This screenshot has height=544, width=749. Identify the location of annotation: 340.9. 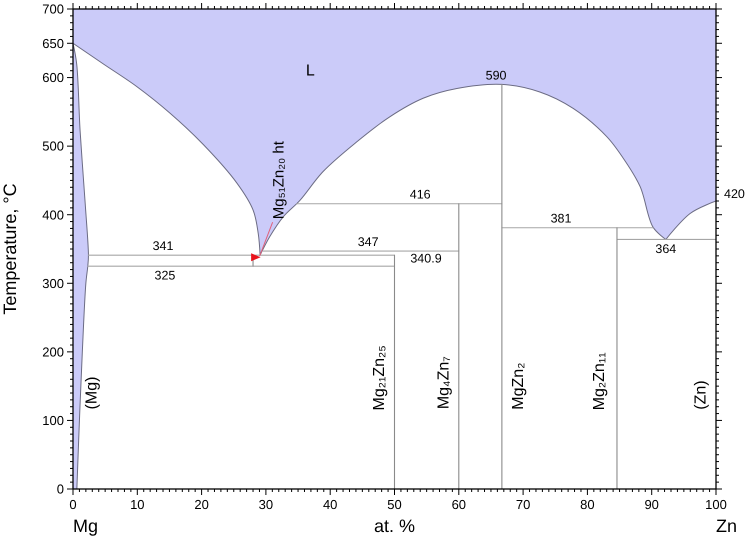
(426, 259).